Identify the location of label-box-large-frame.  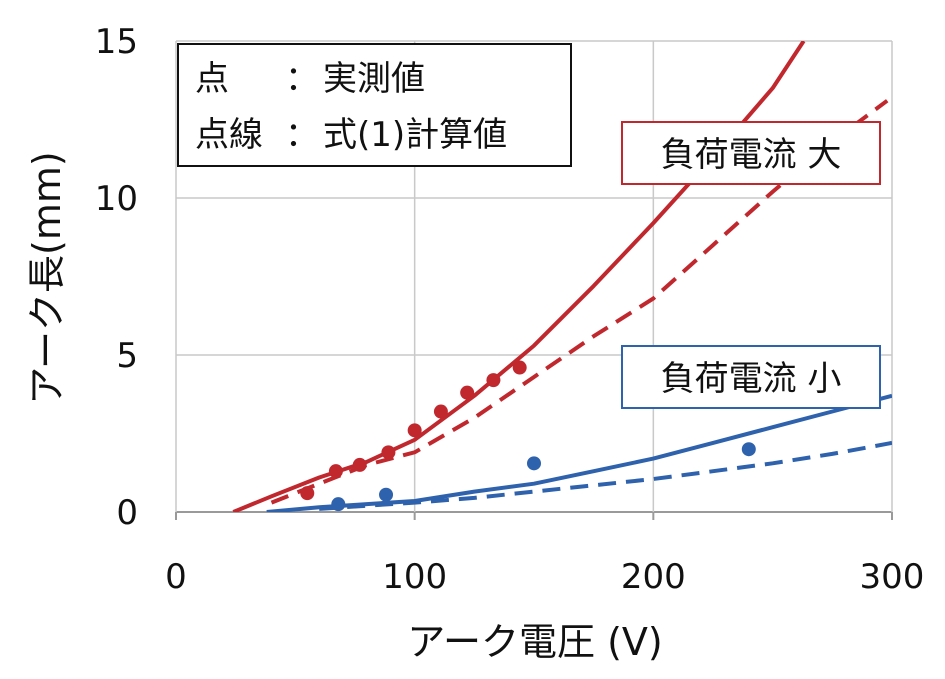
(751, 153).